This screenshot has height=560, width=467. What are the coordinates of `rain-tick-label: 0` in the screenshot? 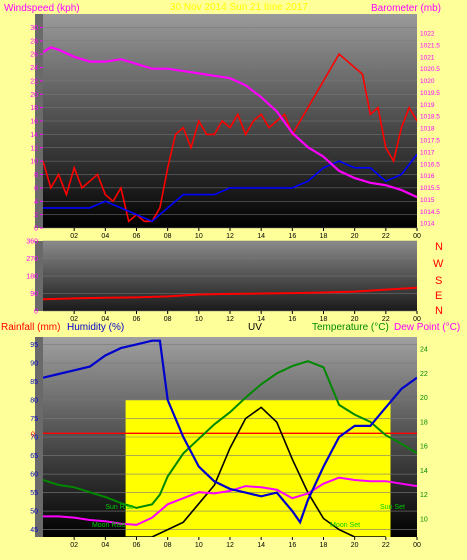 It's located at (33, 434).